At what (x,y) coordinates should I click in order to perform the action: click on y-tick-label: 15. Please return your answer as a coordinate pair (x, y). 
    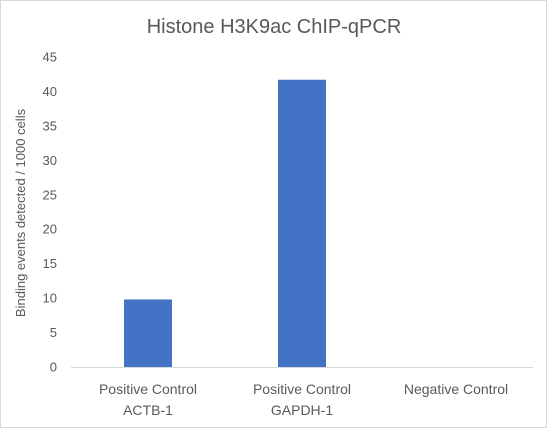
    Looking at the image, I should click on (50, 263).